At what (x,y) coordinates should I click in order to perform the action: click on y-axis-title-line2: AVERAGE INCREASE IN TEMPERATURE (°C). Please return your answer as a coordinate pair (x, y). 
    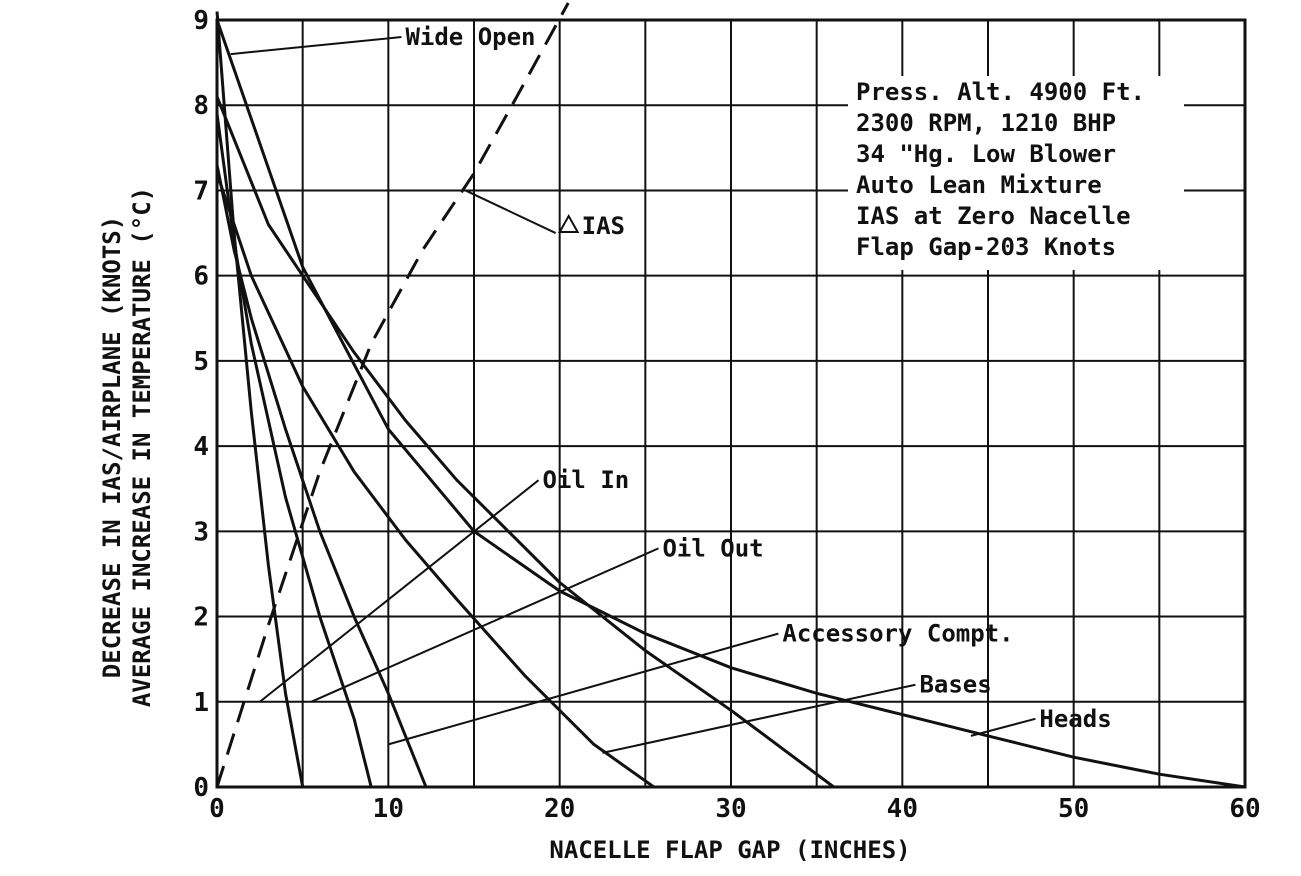
    Looking at the image, I should click on (142, 447).